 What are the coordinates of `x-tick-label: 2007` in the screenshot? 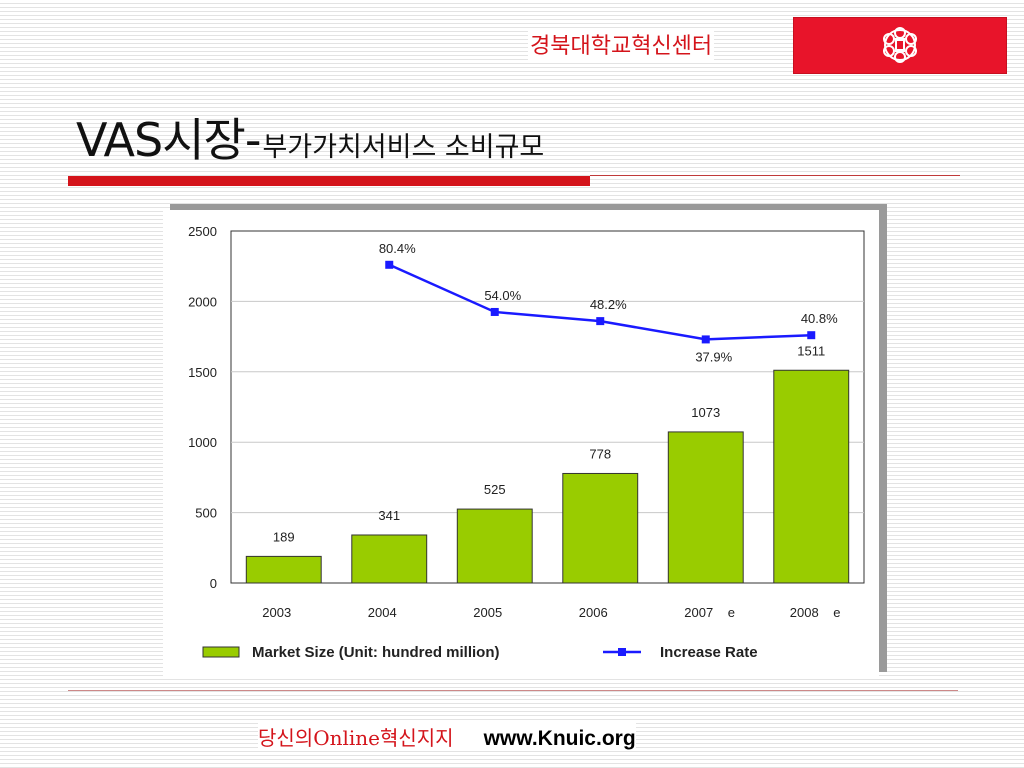 It's located at (698, 612).